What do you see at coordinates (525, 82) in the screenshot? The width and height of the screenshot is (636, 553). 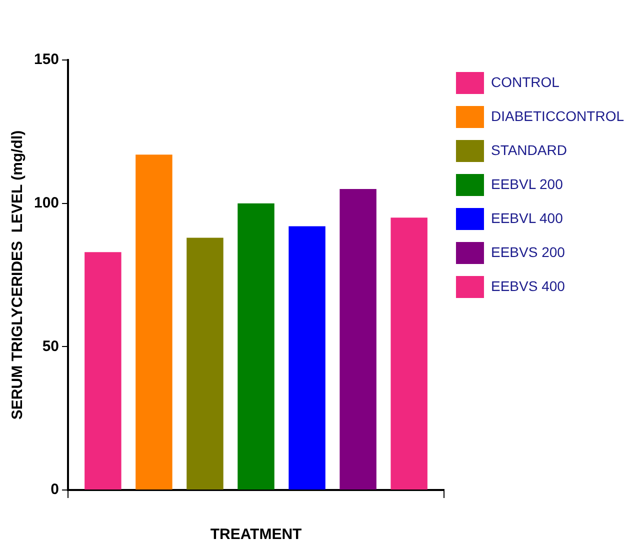 I see `legend-label: CONTROL` at bounding box center [525, 82].